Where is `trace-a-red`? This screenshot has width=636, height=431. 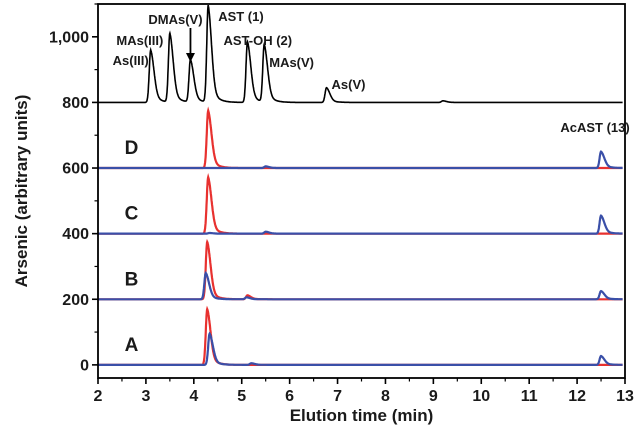 trace-a-red is located at coordinates (360, 335).